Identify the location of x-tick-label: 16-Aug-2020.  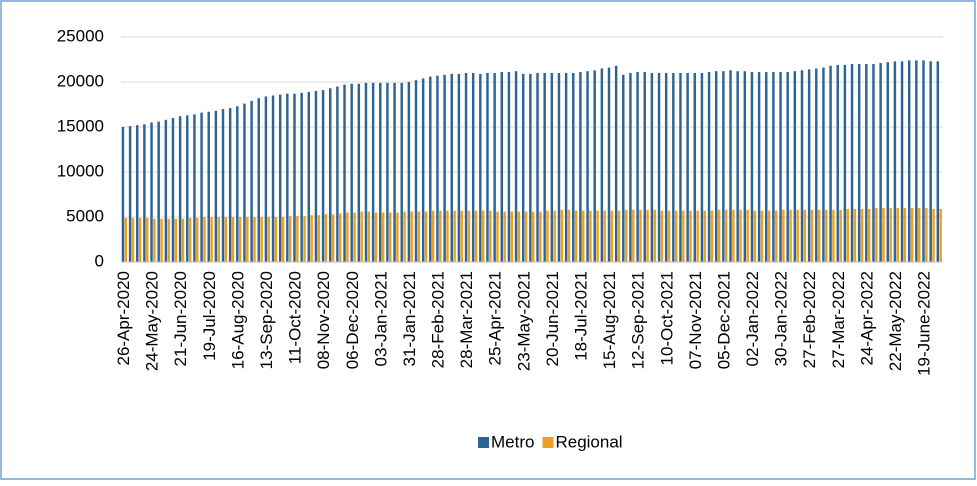
(237, 320).